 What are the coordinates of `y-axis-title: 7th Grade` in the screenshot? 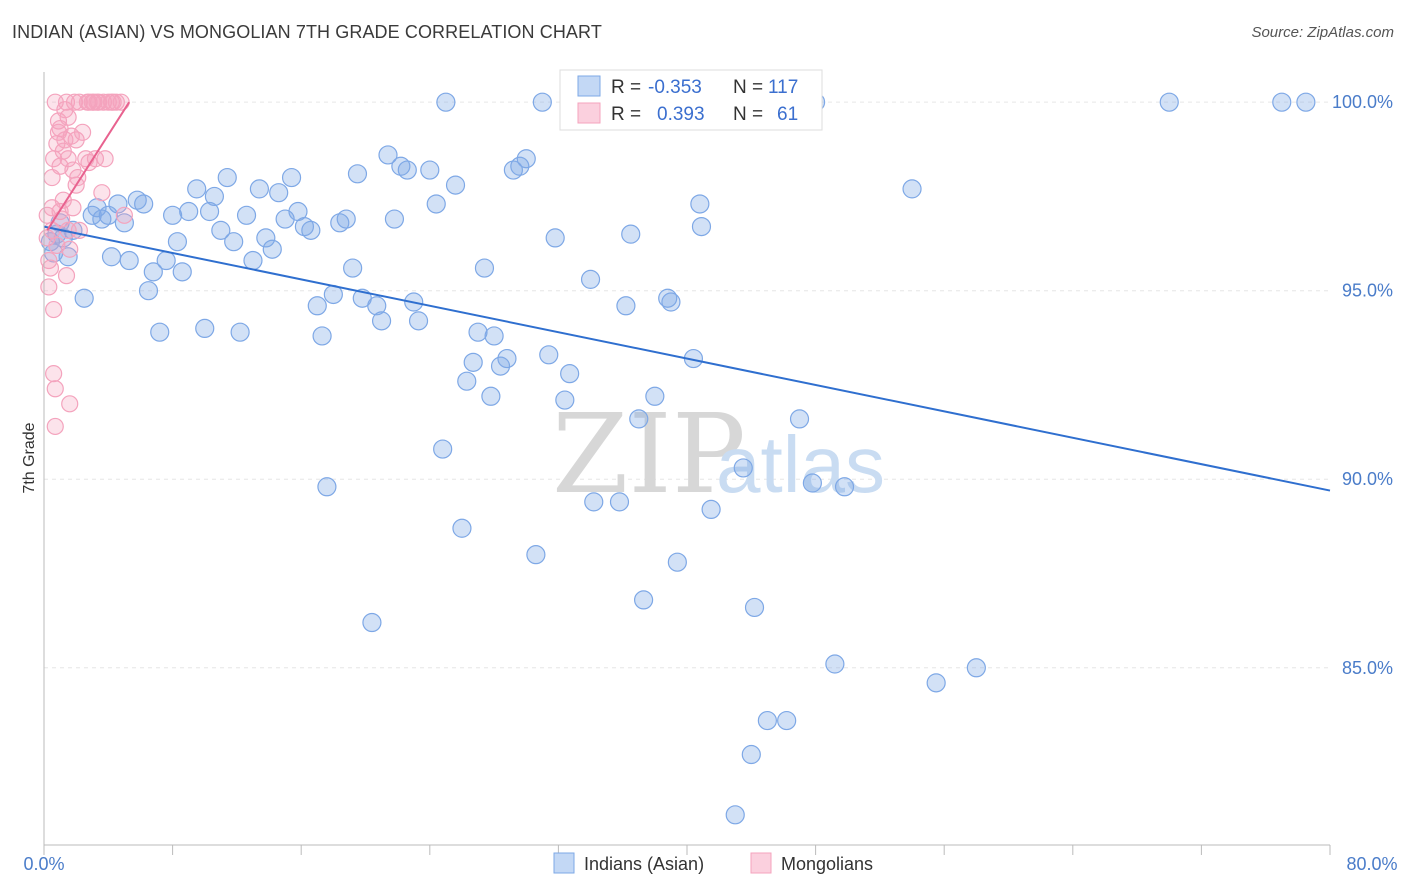 It's located at (29, 457).